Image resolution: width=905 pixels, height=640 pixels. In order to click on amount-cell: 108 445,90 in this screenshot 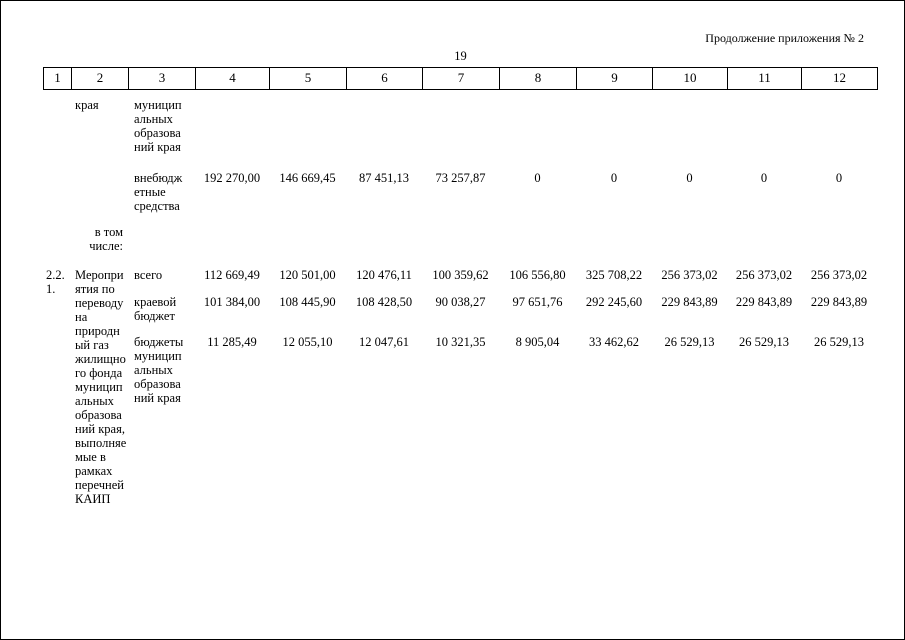, I will do `click(307, 302)`.